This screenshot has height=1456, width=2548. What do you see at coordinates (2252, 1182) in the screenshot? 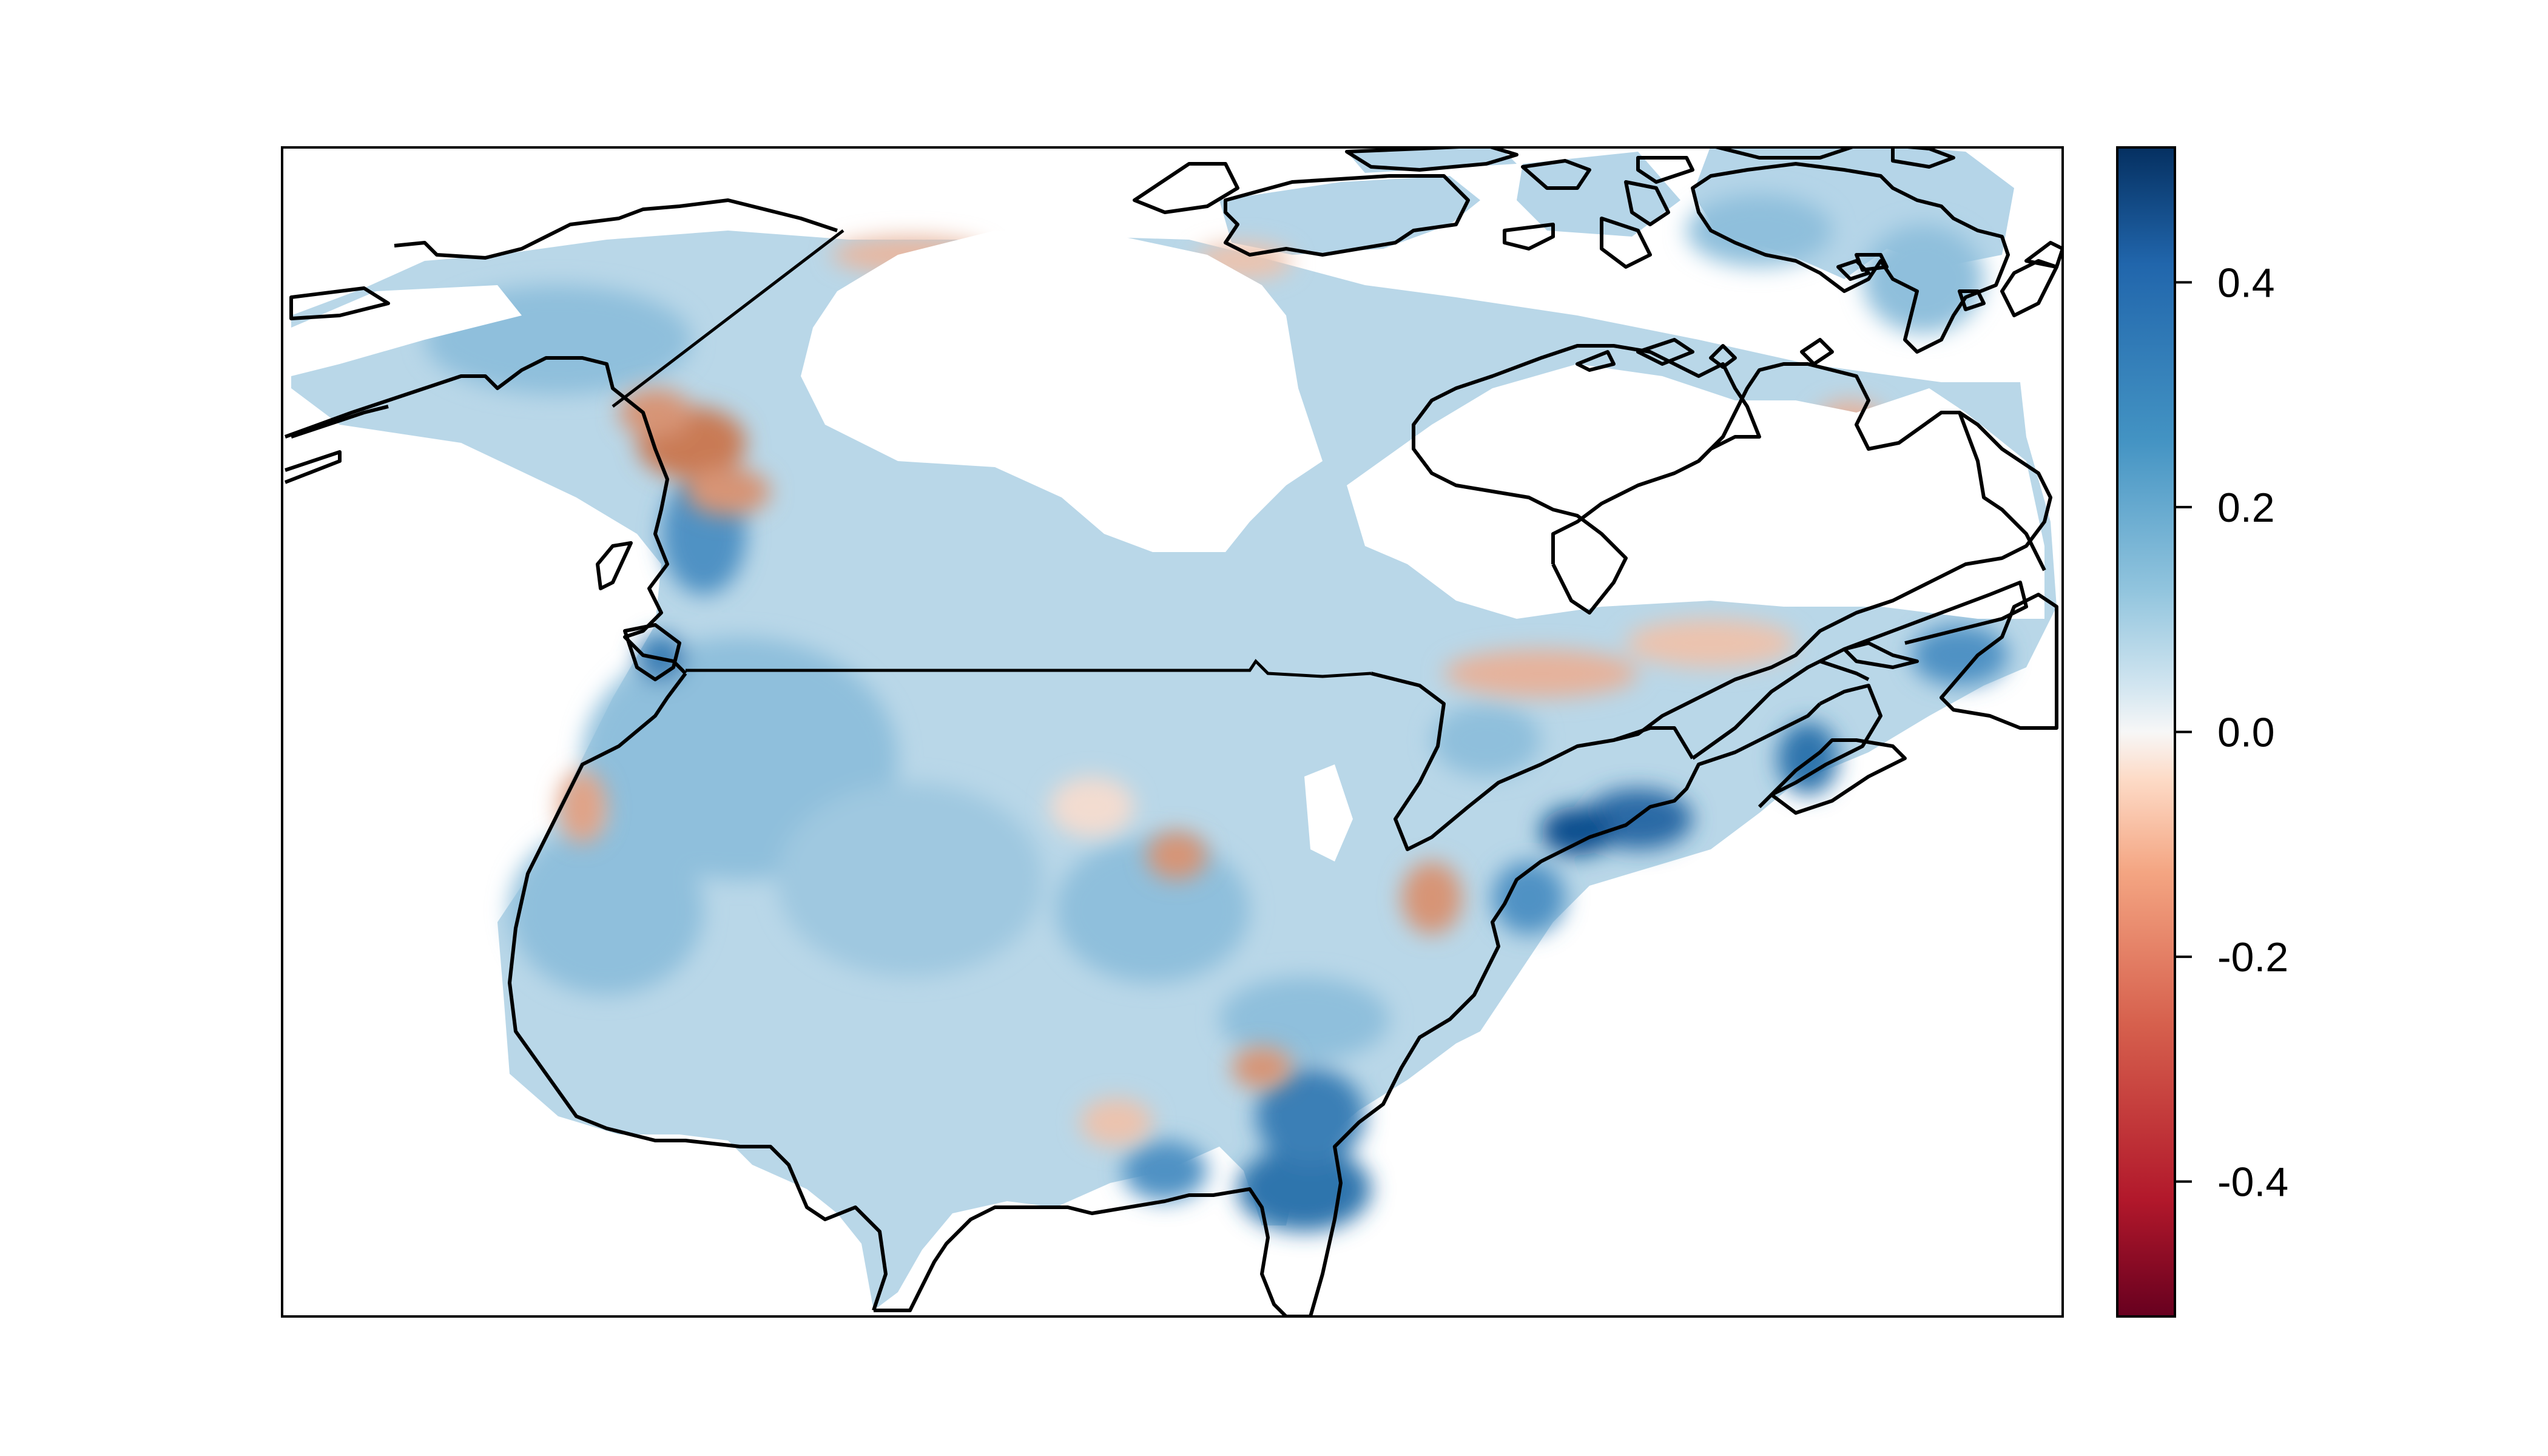
I see `colorbar-tick-label: -0.4` at bounding box center [2252, 1182].